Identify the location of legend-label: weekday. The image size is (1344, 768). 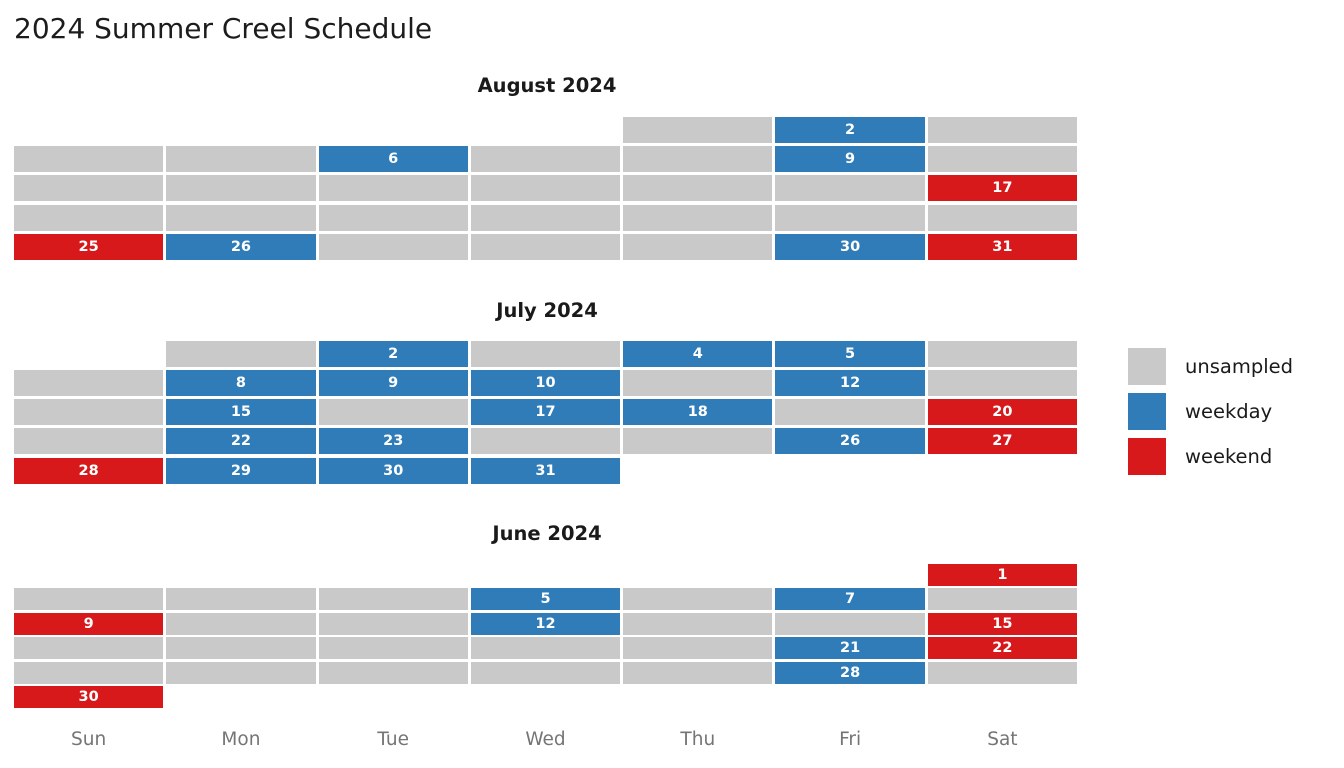
(1229, 412).